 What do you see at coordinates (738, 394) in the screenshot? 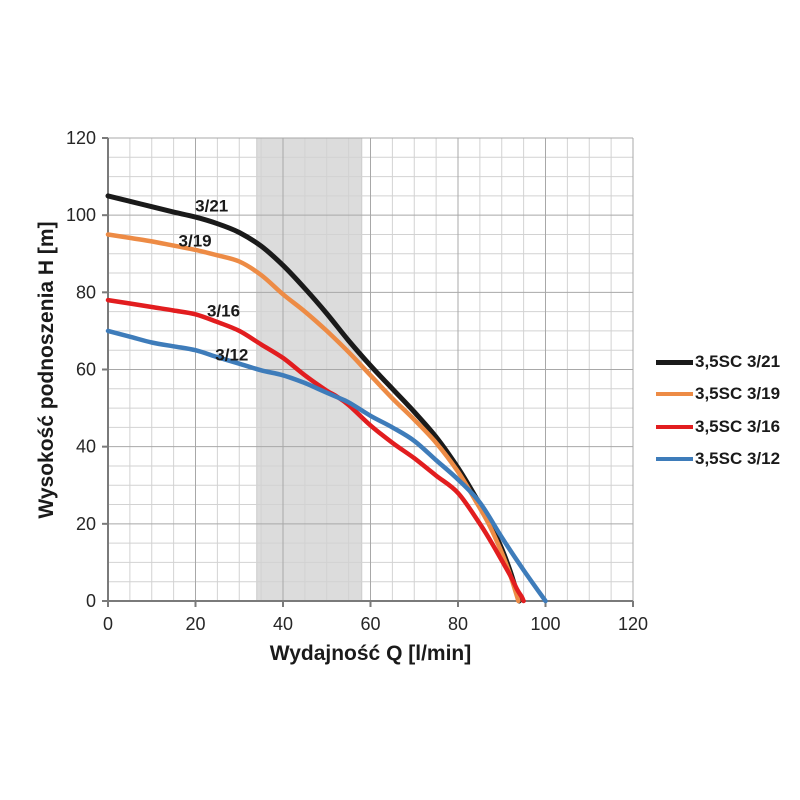
I see `legend-label: 3,5SC 3/19` at bounding box center [738, 394].